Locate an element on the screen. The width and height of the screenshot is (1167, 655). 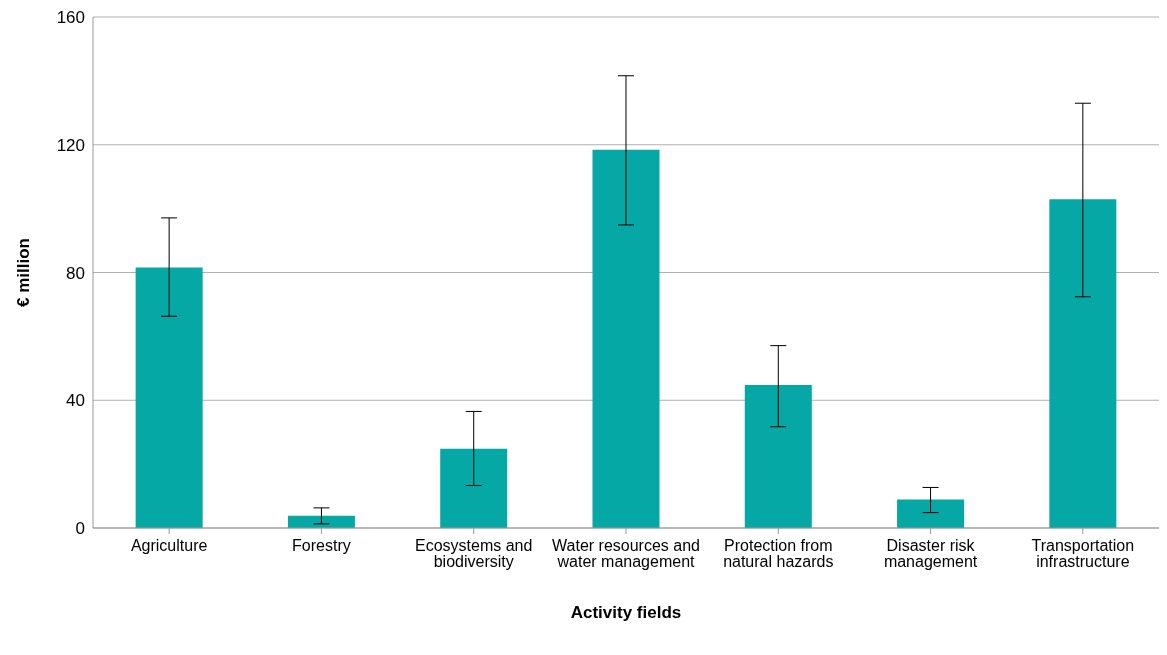
y-tick-label: 80 is located at coordinates (75, 273).